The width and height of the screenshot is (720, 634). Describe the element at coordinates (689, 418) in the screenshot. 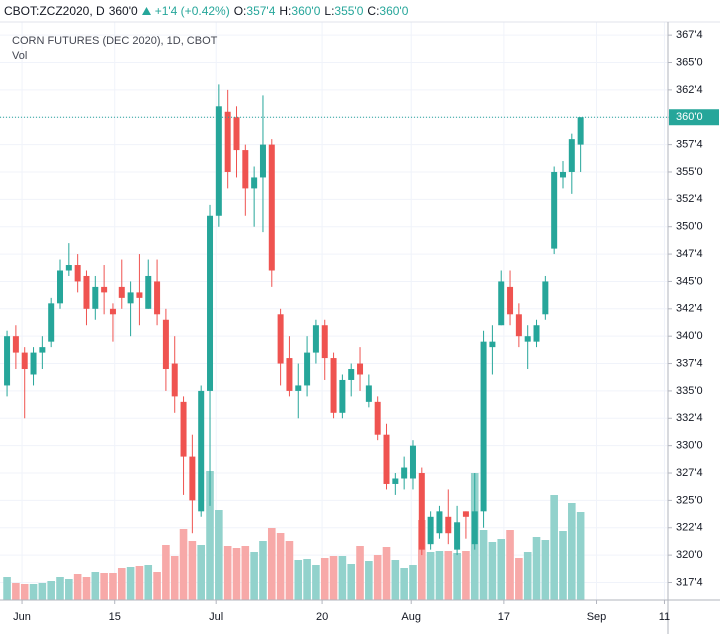

I see `y-tick-label: 332'4` at that location.